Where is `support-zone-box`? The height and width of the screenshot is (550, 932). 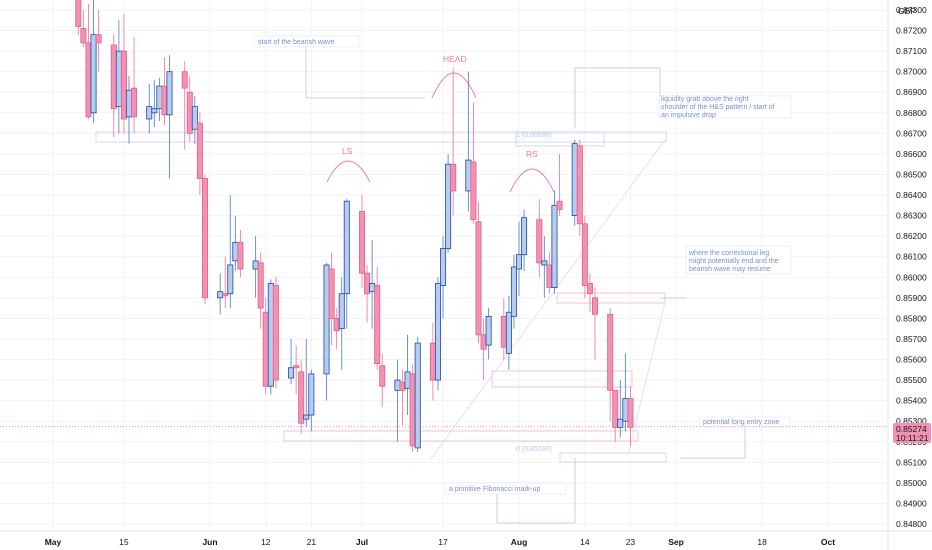 support-zone-box is located at coordinates (461, 436).